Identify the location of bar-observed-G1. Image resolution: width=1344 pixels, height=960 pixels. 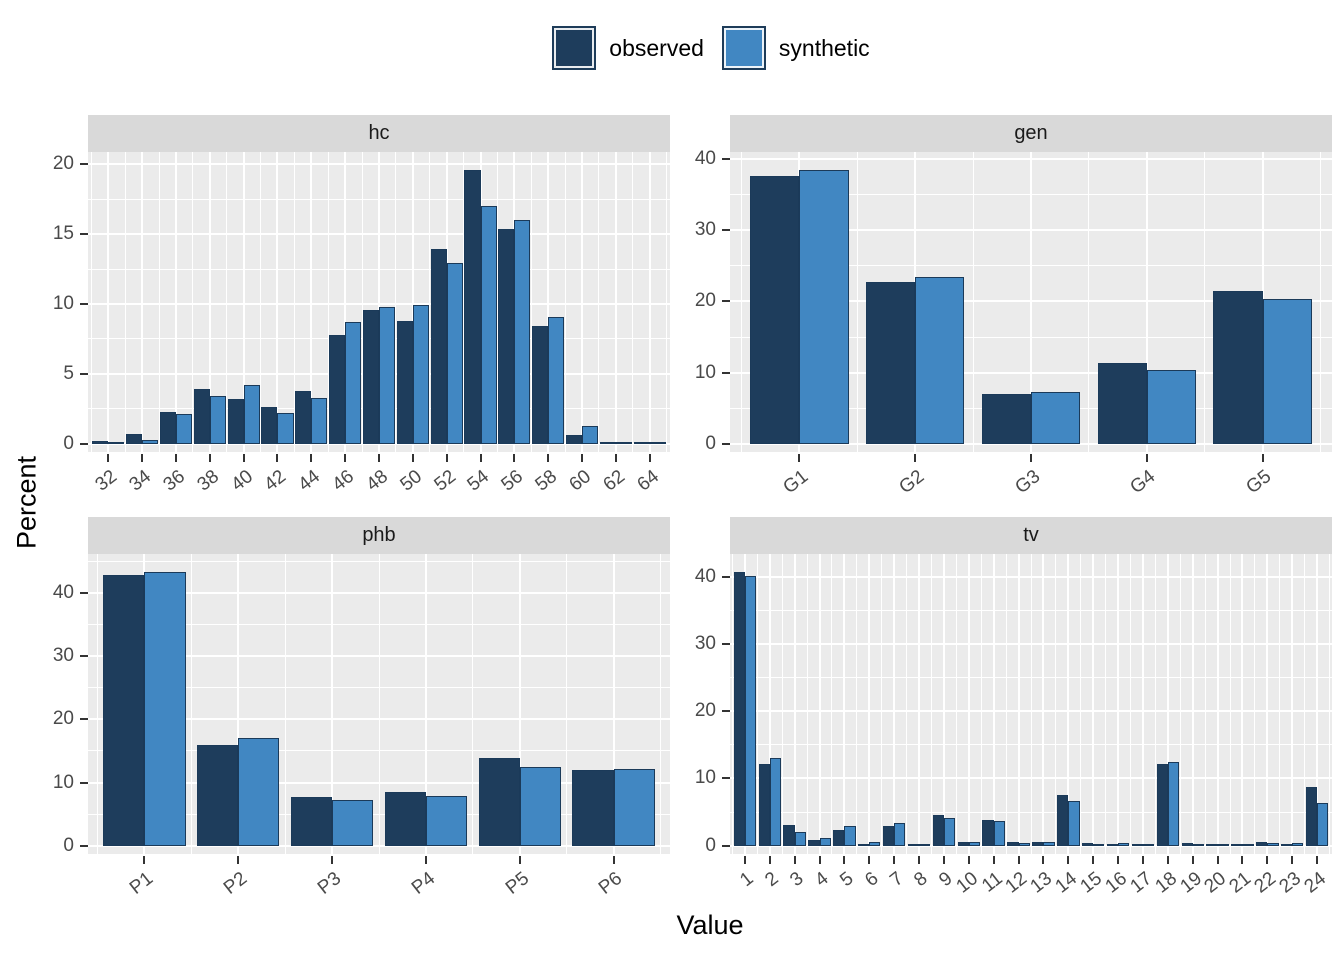
(775, 309).